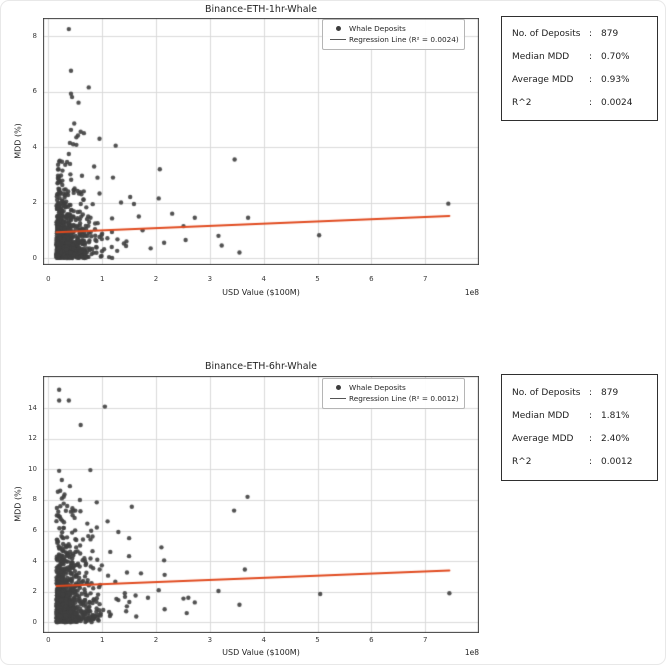  What do you see at coordinates (615, 79) in the screenshot?
I see `stats-value: 0.93%` at bounding box center [615, 79].